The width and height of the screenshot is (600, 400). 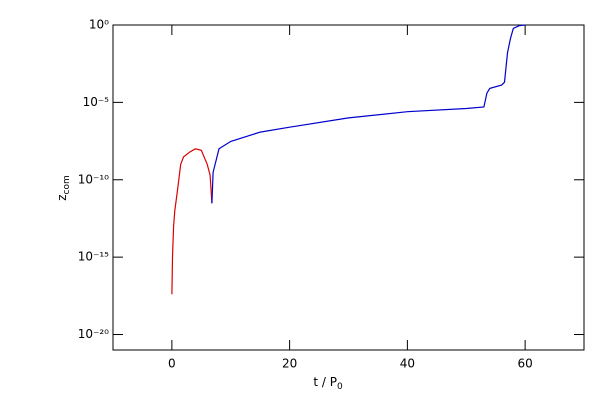 I want to click on x-tick-label: 60, so click(x=524, y=364).